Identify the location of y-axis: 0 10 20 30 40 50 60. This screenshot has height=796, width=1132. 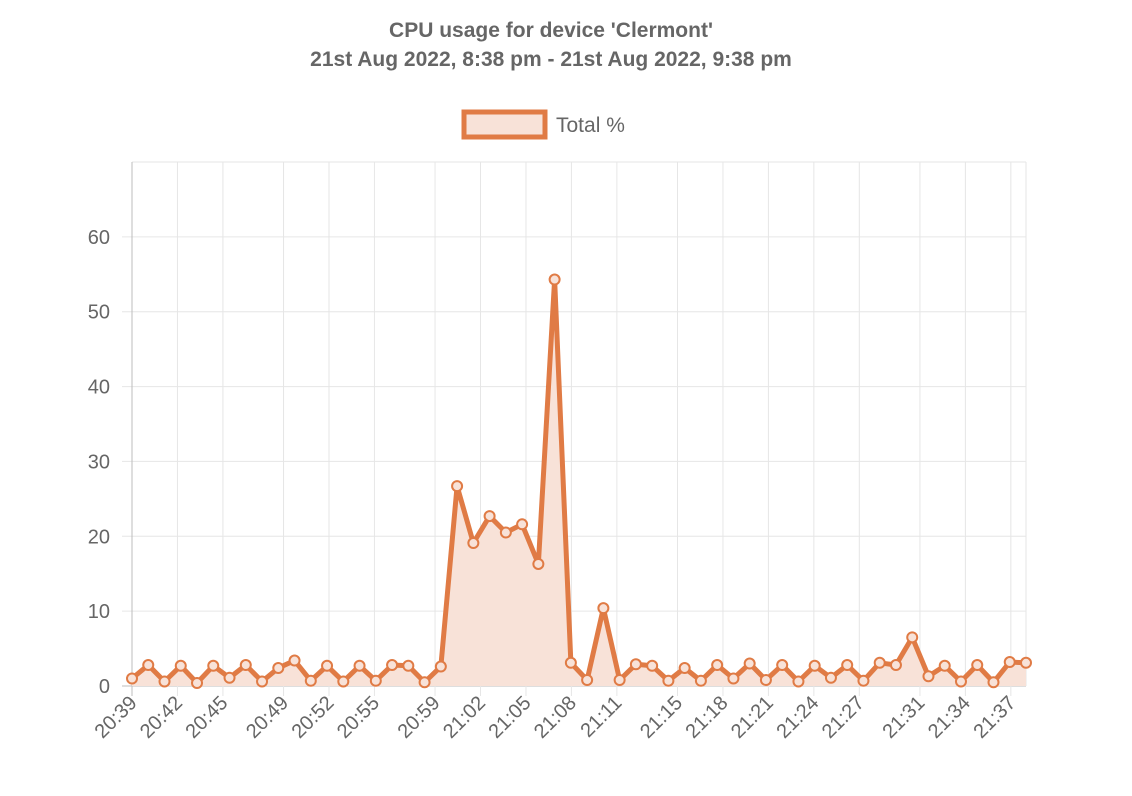
(99, 462).